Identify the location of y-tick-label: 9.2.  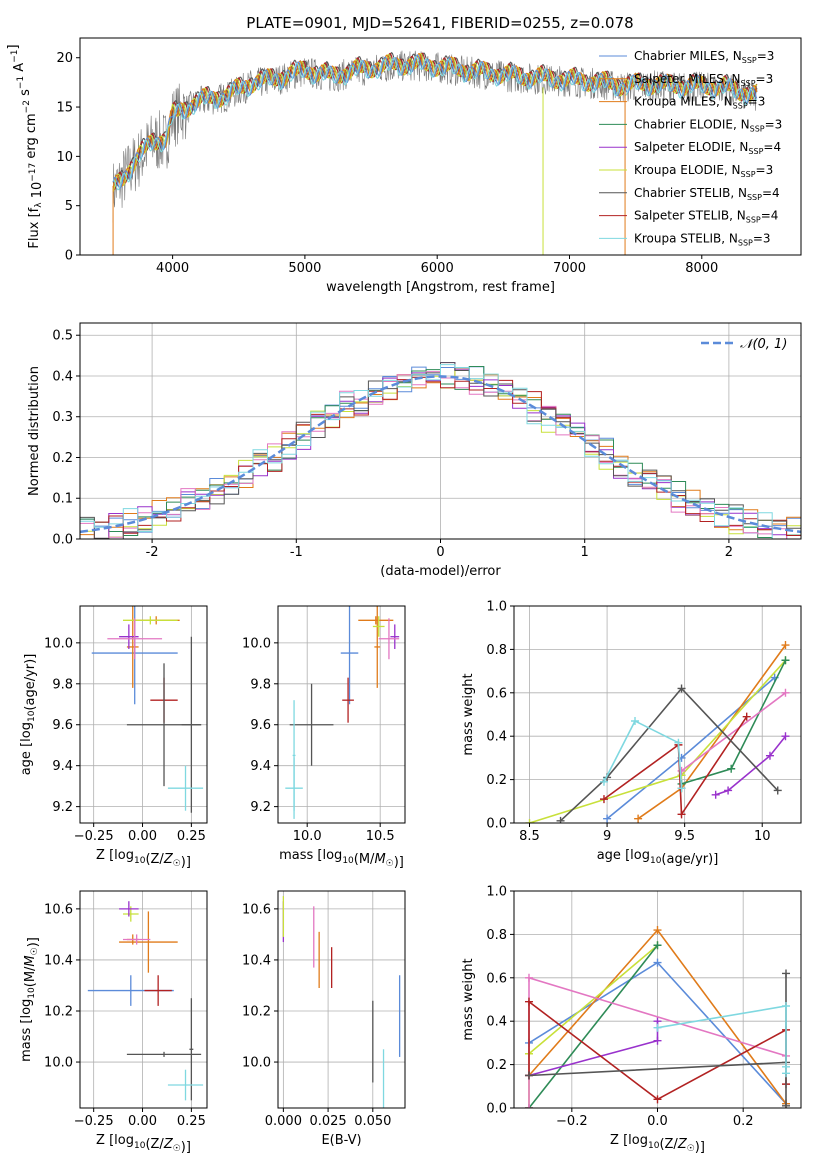
(62, 807).